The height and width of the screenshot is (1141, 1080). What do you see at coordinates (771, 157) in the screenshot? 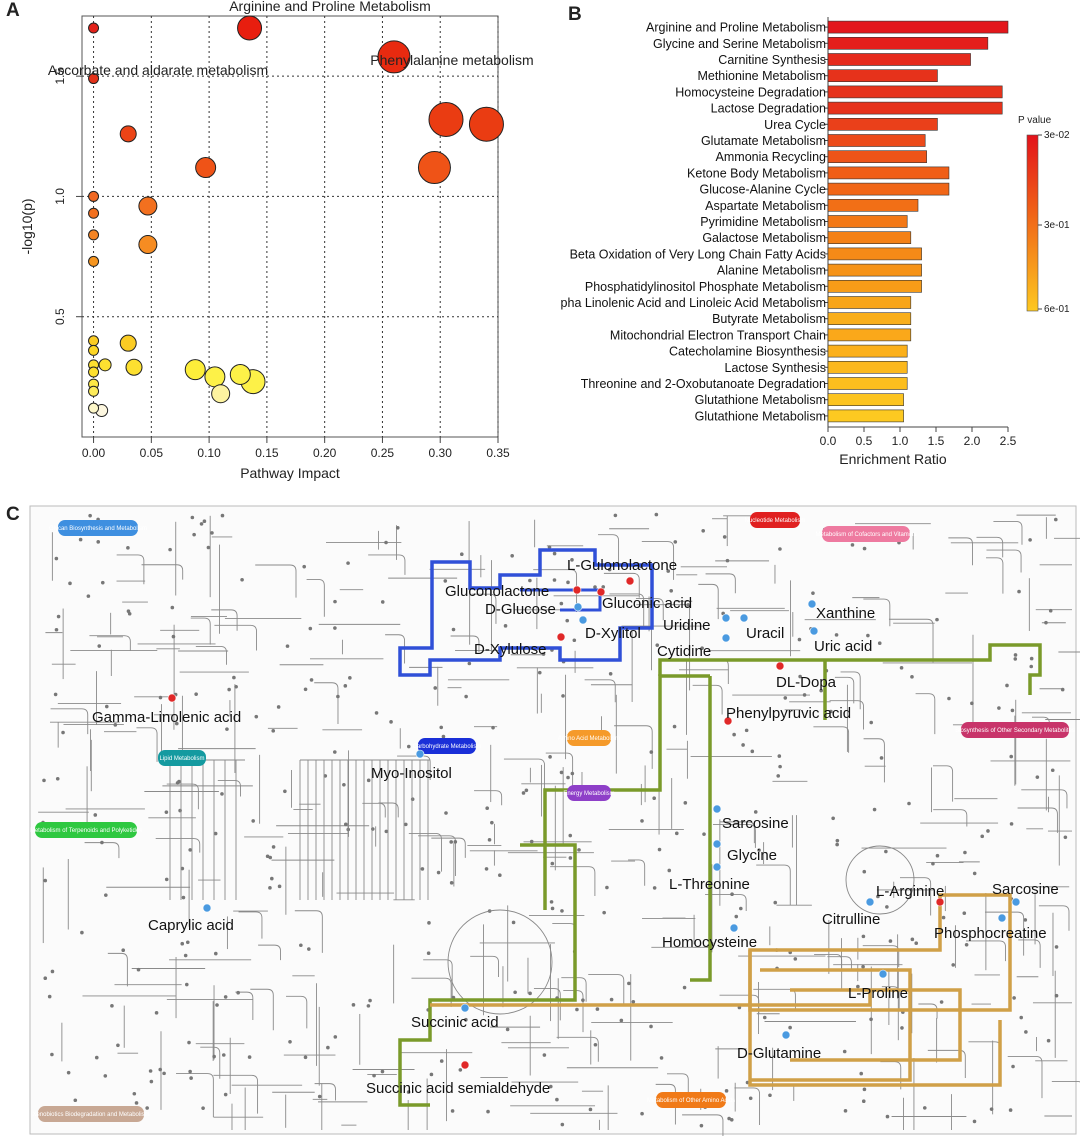
I see `bar-category-label: Ammonia Recycling` at bounding box center [771, 157].